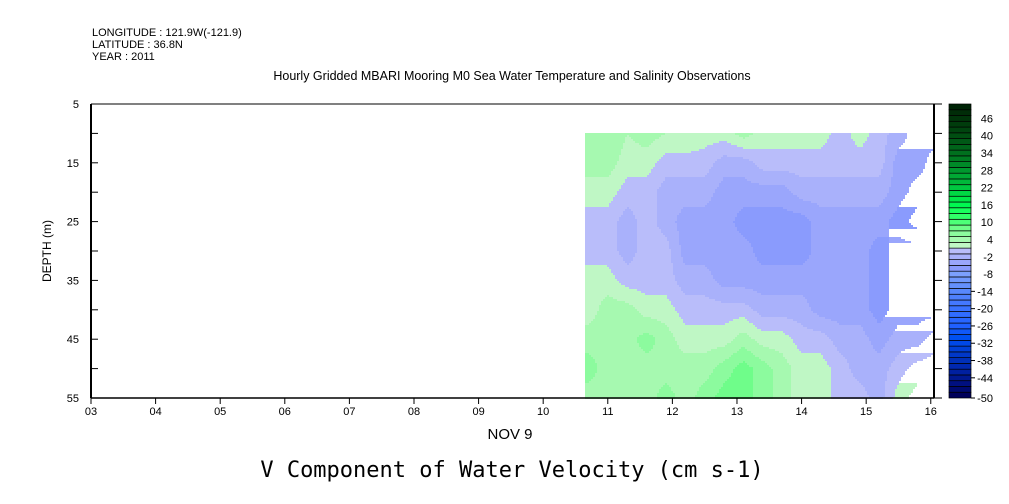 The width and height of the screenshot is (1009, 504). What do you see at coordinates (478, 412) in the screenshot?
I see `x-tick-label: 09` at bounding box center [478, 412].